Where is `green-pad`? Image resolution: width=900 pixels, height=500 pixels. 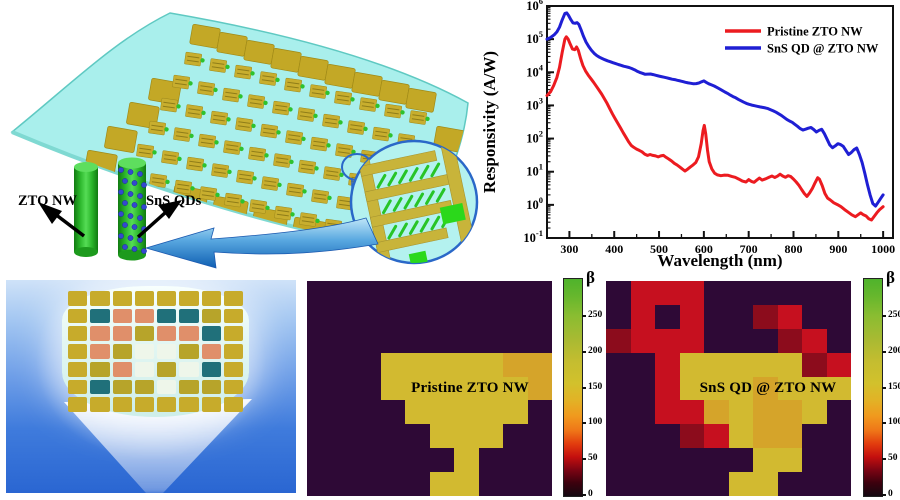 green-pad is located at coordinates (452, 213).